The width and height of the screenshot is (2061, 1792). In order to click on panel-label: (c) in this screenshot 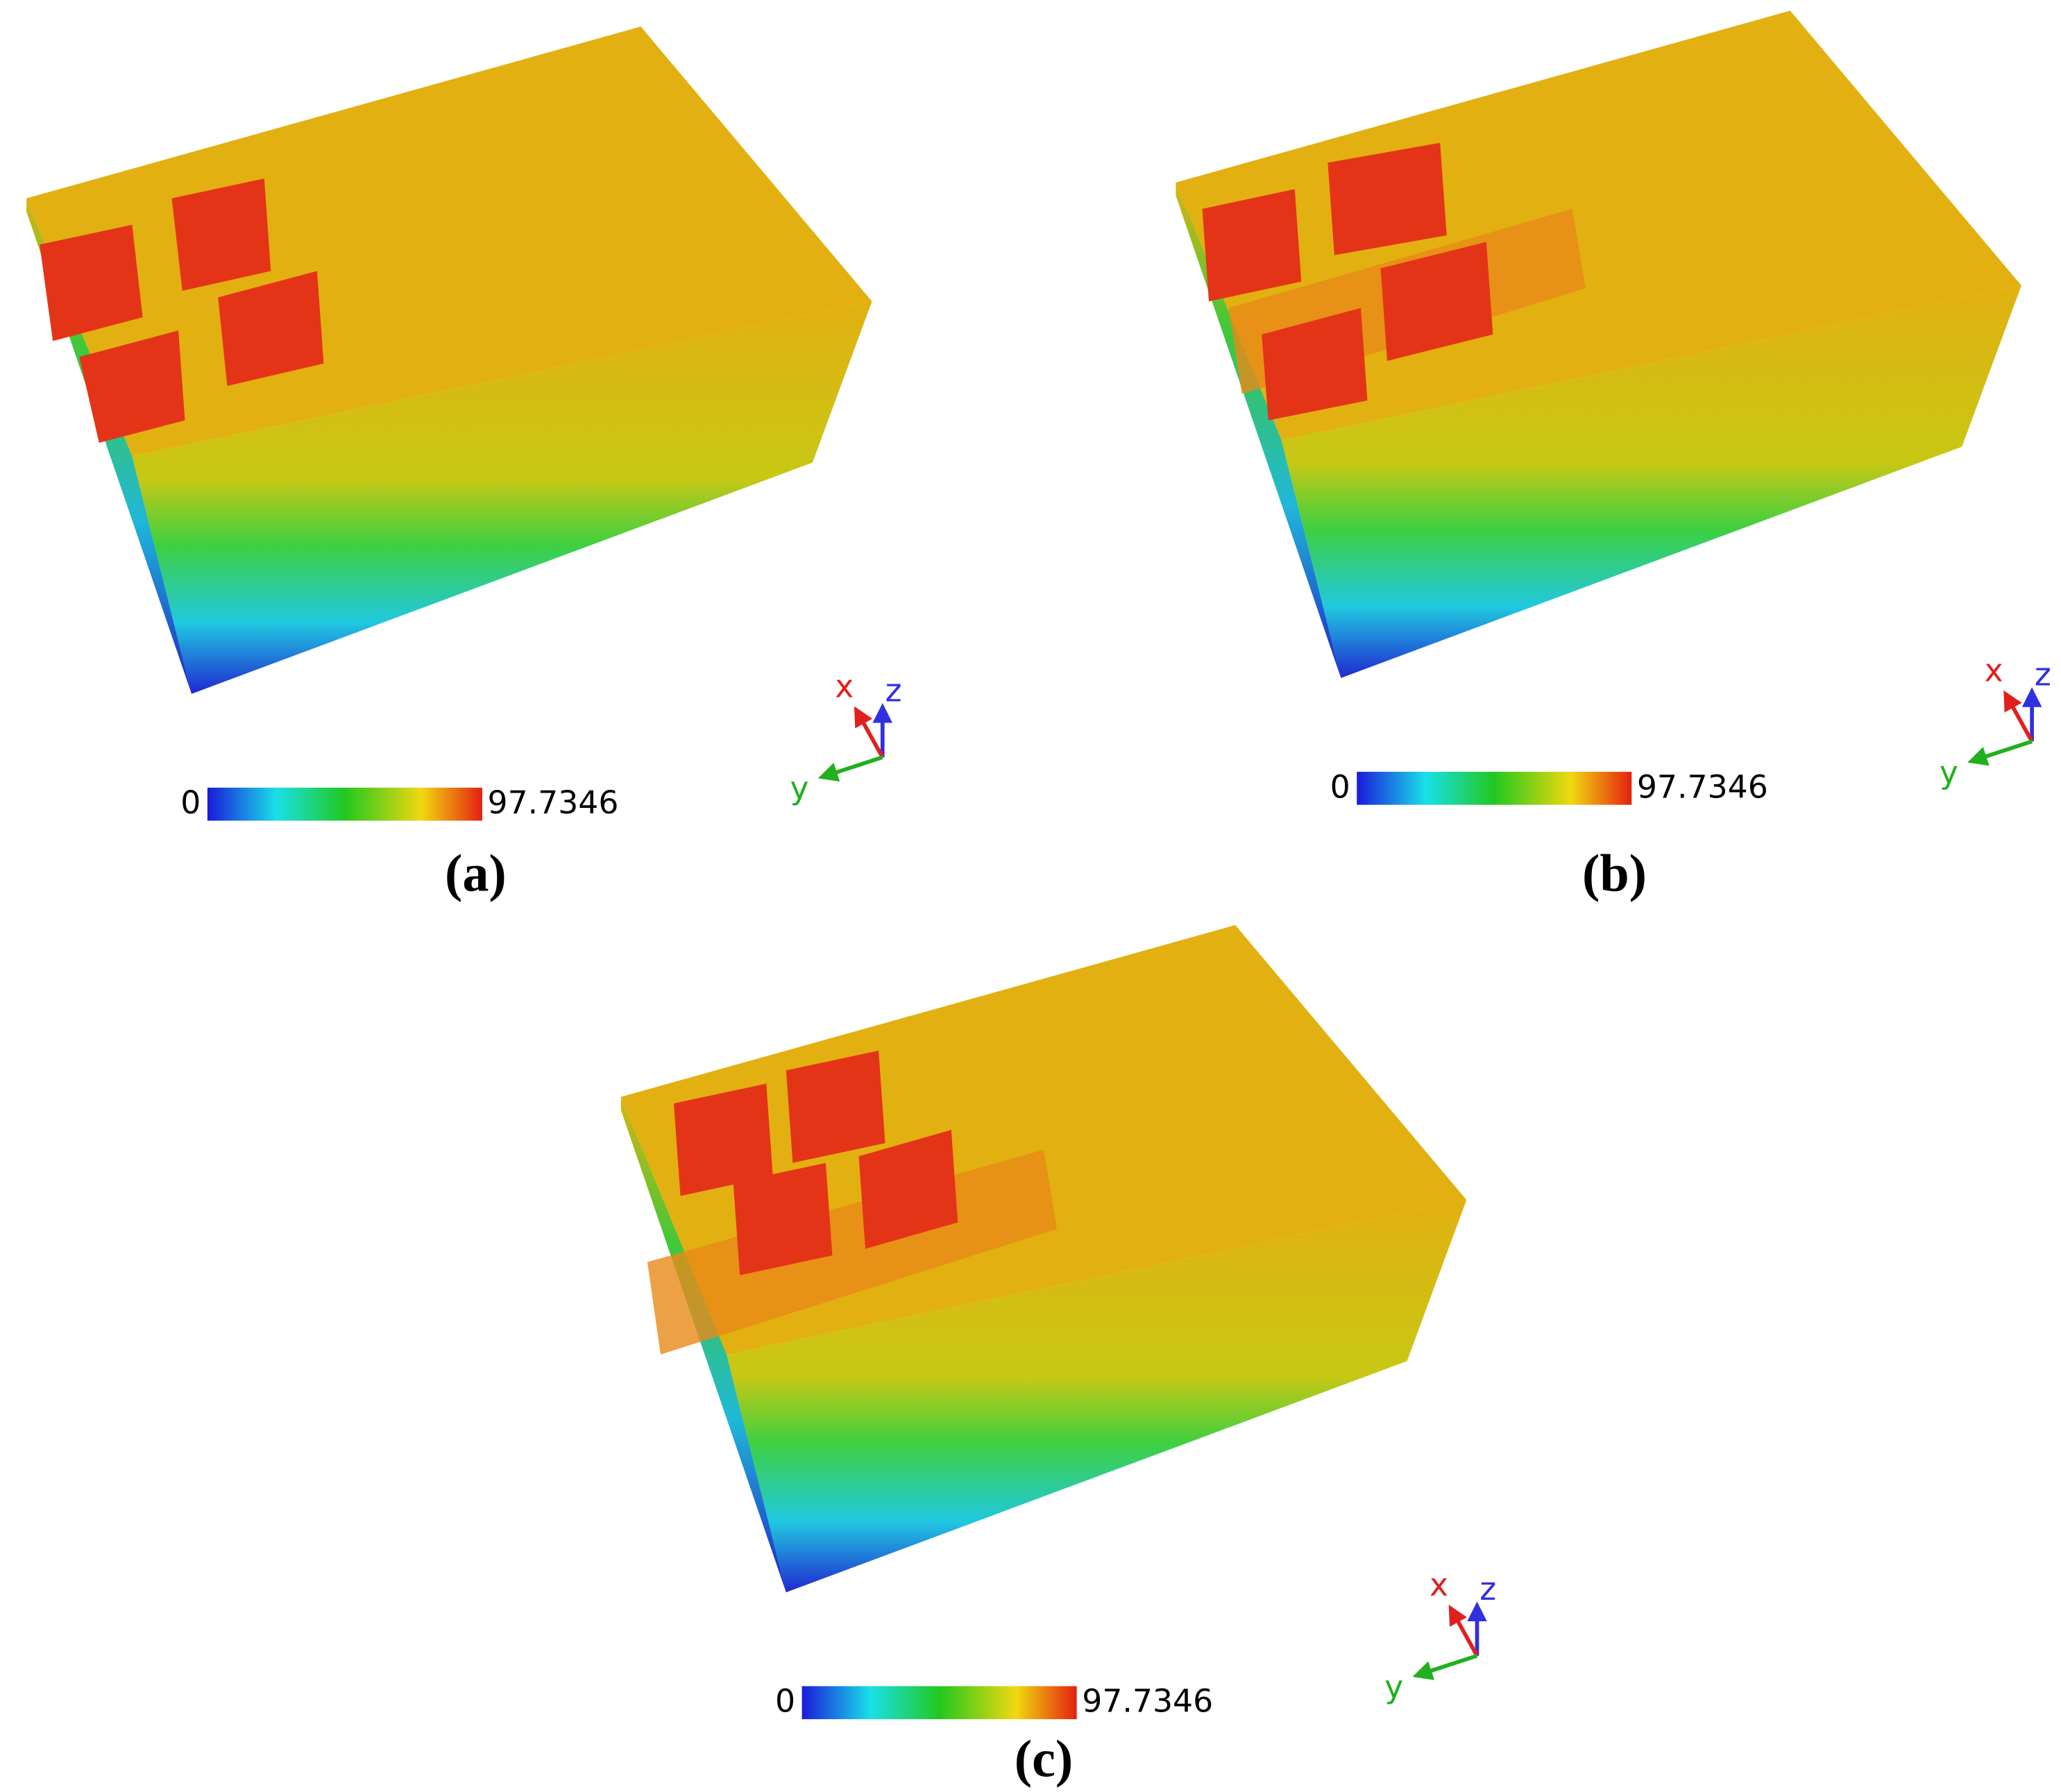, I will do `click(1044, 1759)`.